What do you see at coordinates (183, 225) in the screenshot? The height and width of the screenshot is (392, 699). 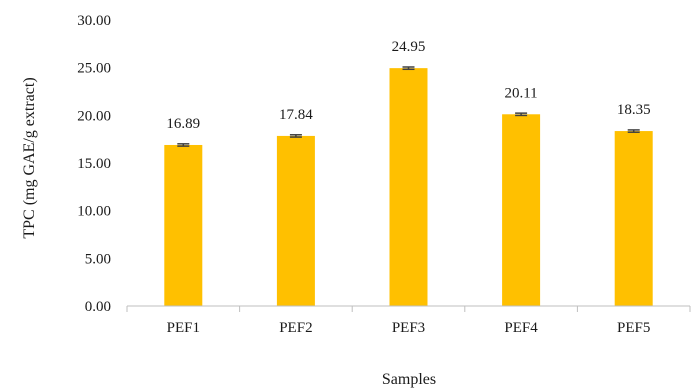 I see `bar-pef1` at bounding box center [183, 225].